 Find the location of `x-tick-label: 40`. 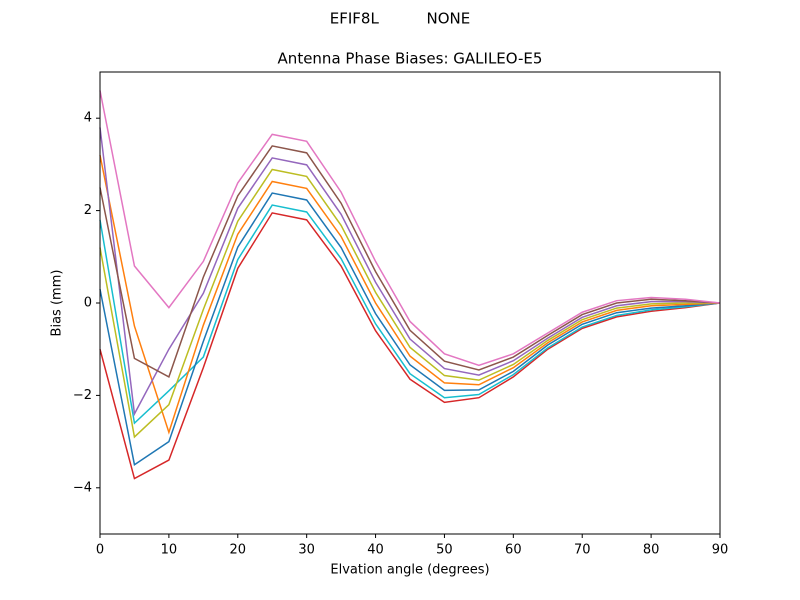

x-tick-label: 40 is located at coordinates (375, 550).